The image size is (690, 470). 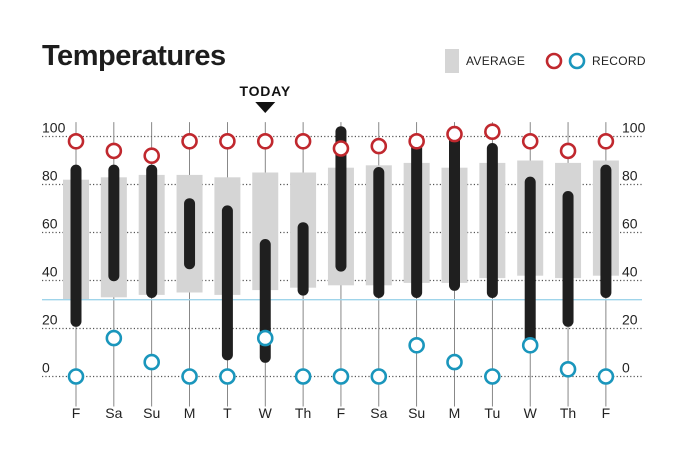 I want to click on x-axis-labels: F Sa Su M T W Th F Sa Su M Tu W Th F, so click(x=341, y=413).